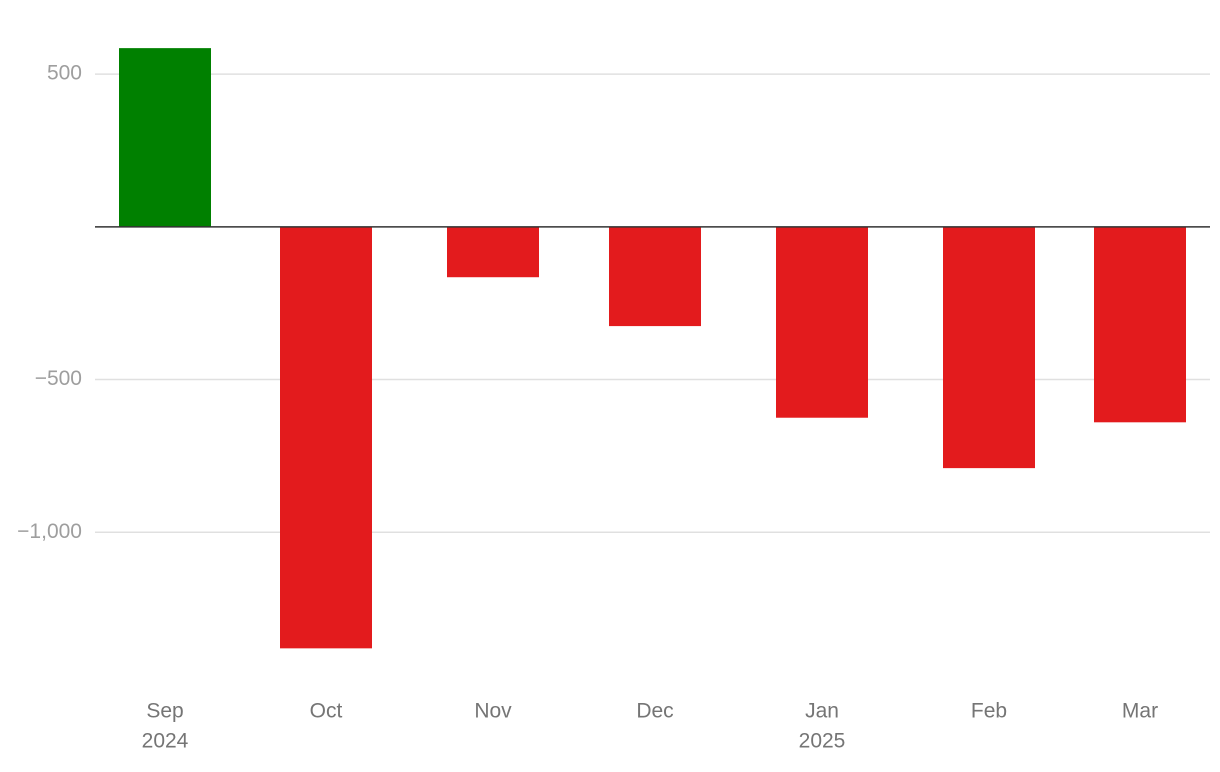 The image size is (1220, 772). I want to click on x-year-label: 2024, so click(165, 741).